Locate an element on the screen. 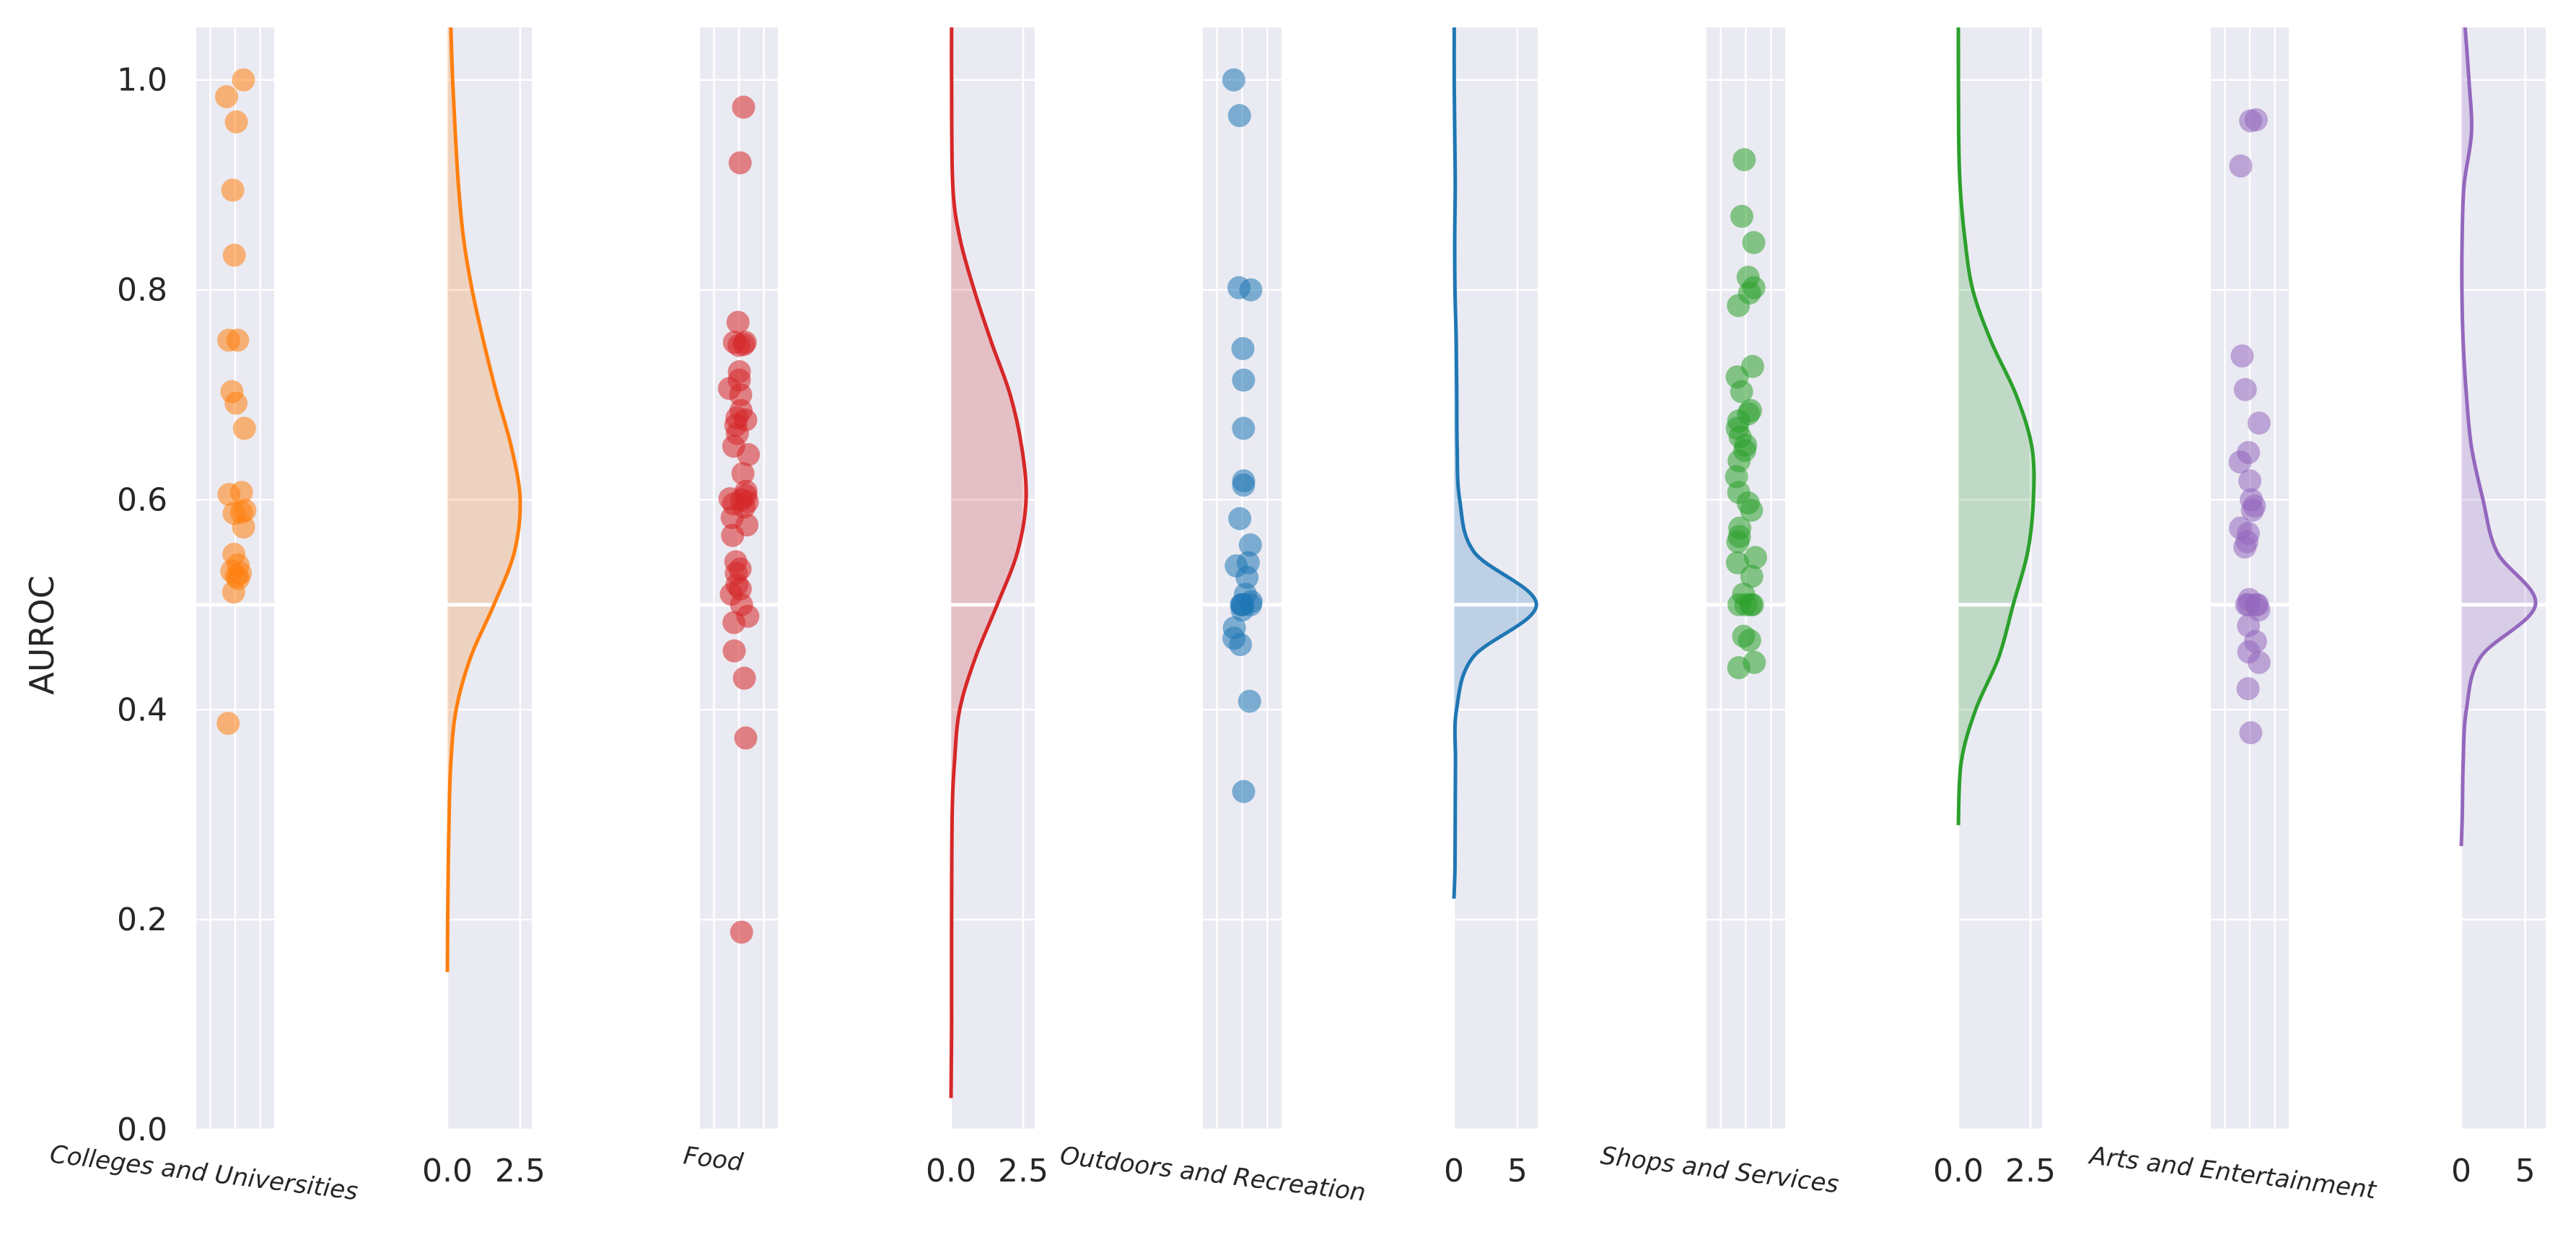 The image size is (2576, 1258). y-tick-label: 0.6 is located at coordinates (142, 500).